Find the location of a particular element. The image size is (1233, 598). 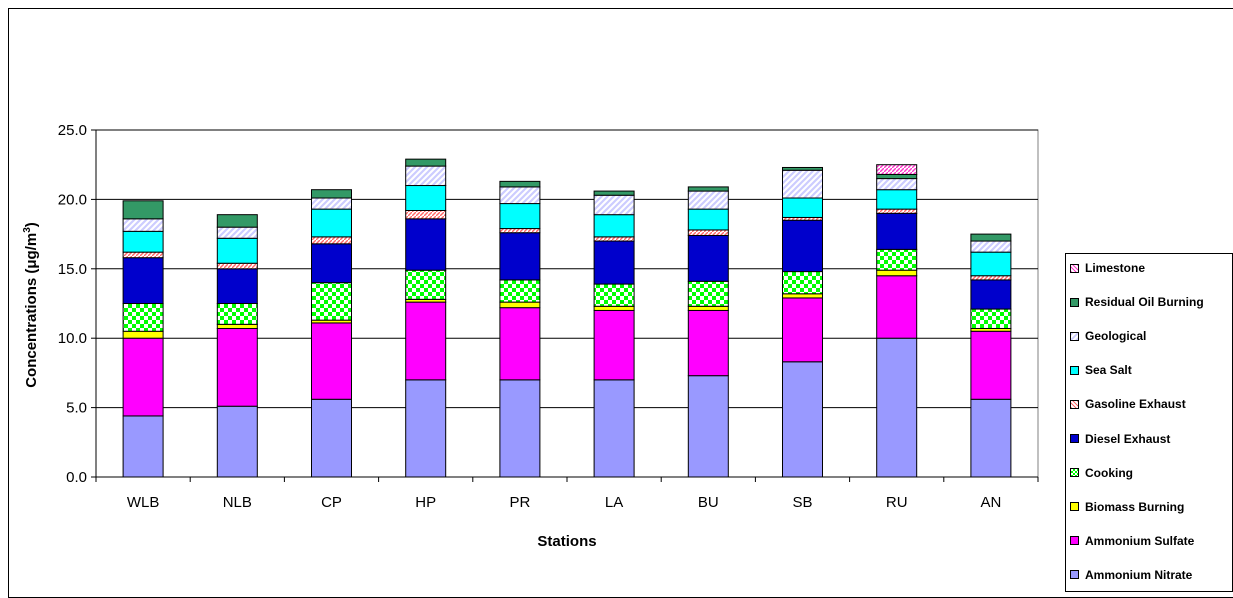

legend-item: Gasoline Exhaust is located at coordinates (1126, 404).